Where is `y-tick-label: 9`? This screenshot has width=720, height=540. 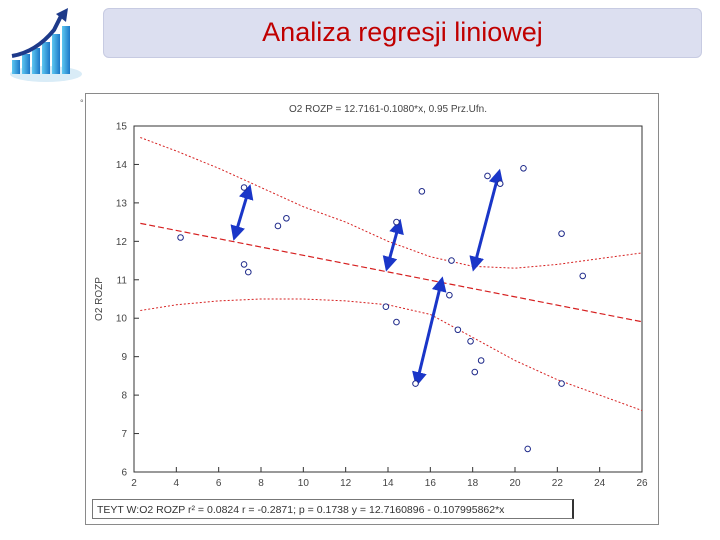 y-tick-label: 9 is located at coordinates (124, 357).